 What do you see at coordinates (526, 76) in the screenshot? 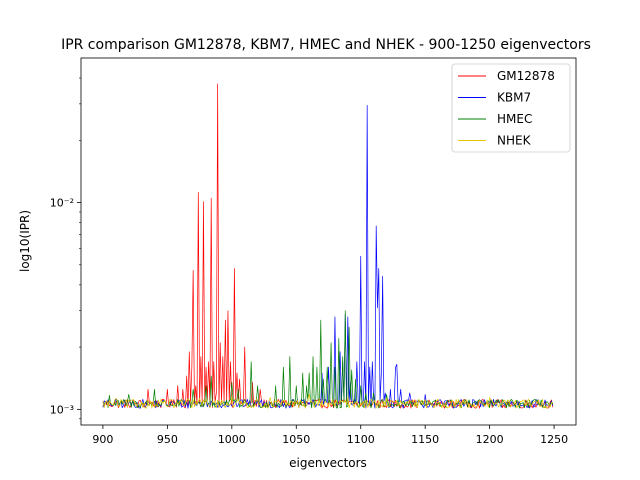
I see `legend-label-gm12878: GM12878` at bounding box center [526, 76].